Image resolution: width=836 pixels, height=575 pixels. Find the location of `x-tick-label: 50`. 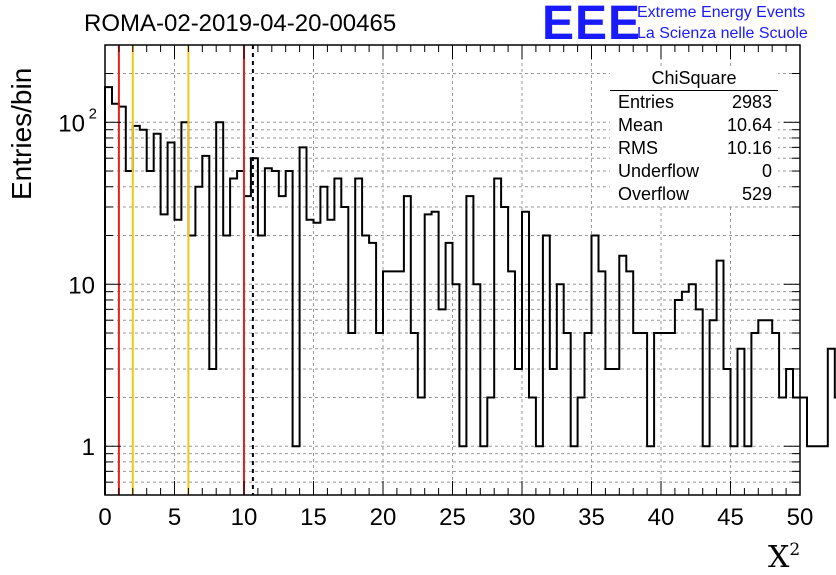

x-tick-label: 50 is located at coordinates (800, 517).